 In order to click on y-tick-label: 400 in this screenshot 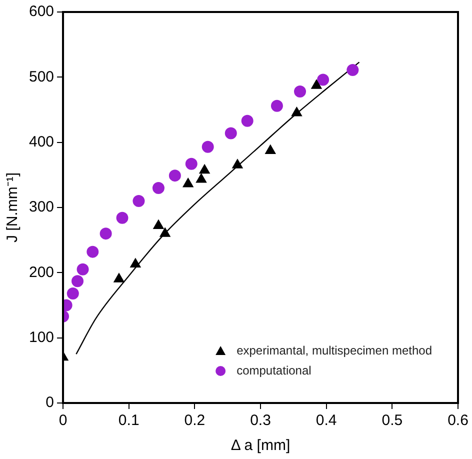, I will do `click(41, 141)`.